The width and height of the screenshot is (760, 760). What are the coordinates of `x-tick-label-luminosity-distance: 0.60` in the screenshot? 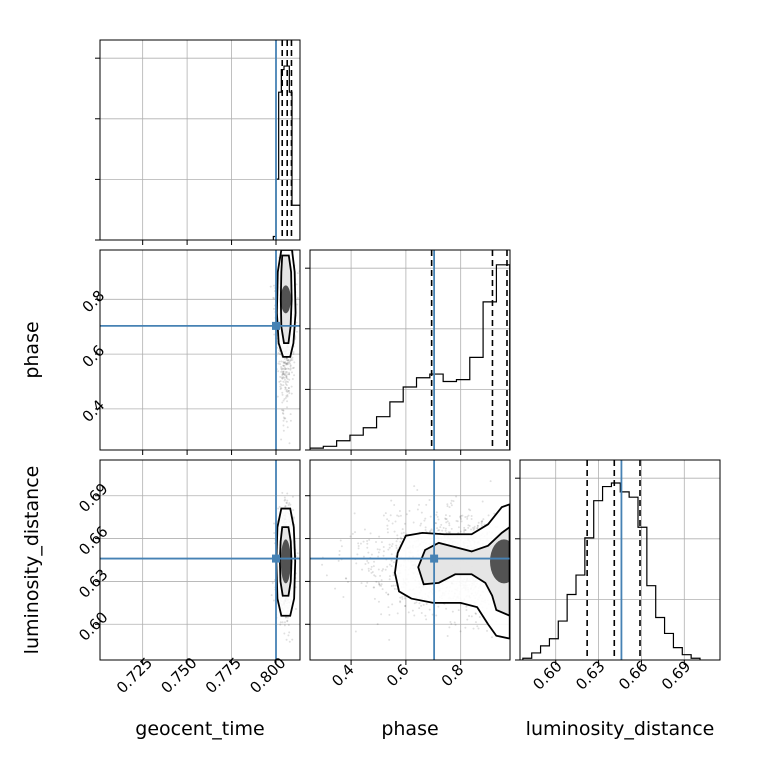 It's located at (547, 675).